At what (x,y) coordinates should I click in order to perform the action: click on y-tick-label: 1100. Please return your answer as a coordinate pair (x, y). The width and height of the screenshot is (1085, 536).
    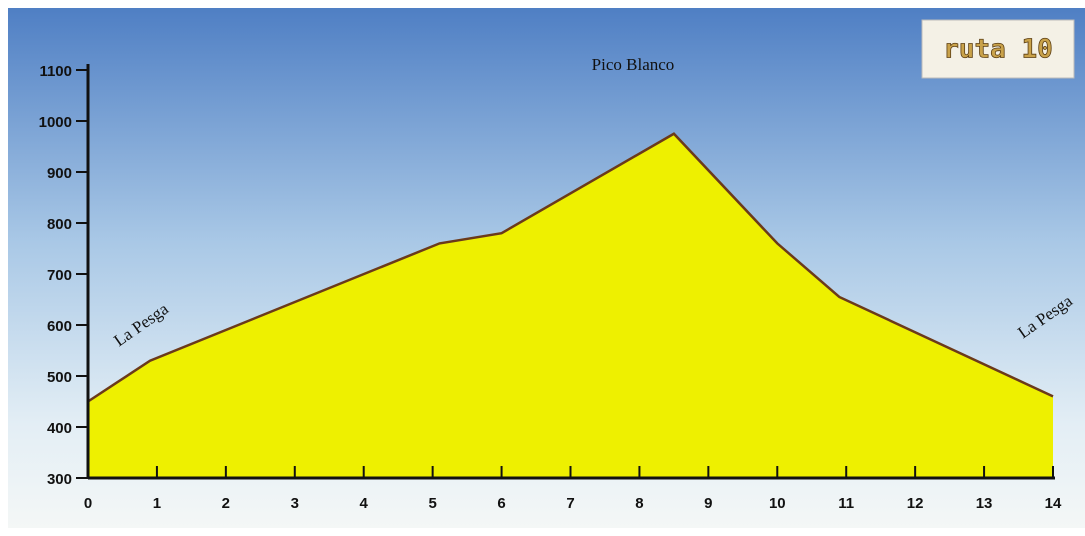
    Looking at the image, I should click on (55, 71).